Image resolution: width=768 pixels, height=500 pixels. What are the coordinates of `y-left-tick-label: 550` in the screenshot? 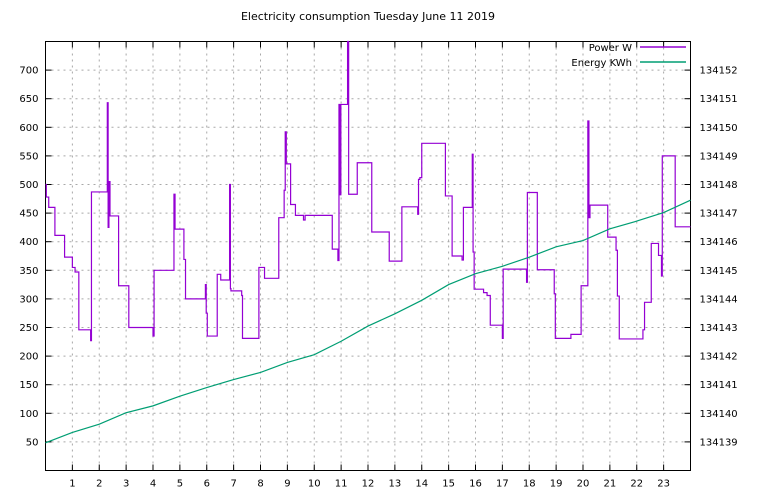 It's located at (28, 156).